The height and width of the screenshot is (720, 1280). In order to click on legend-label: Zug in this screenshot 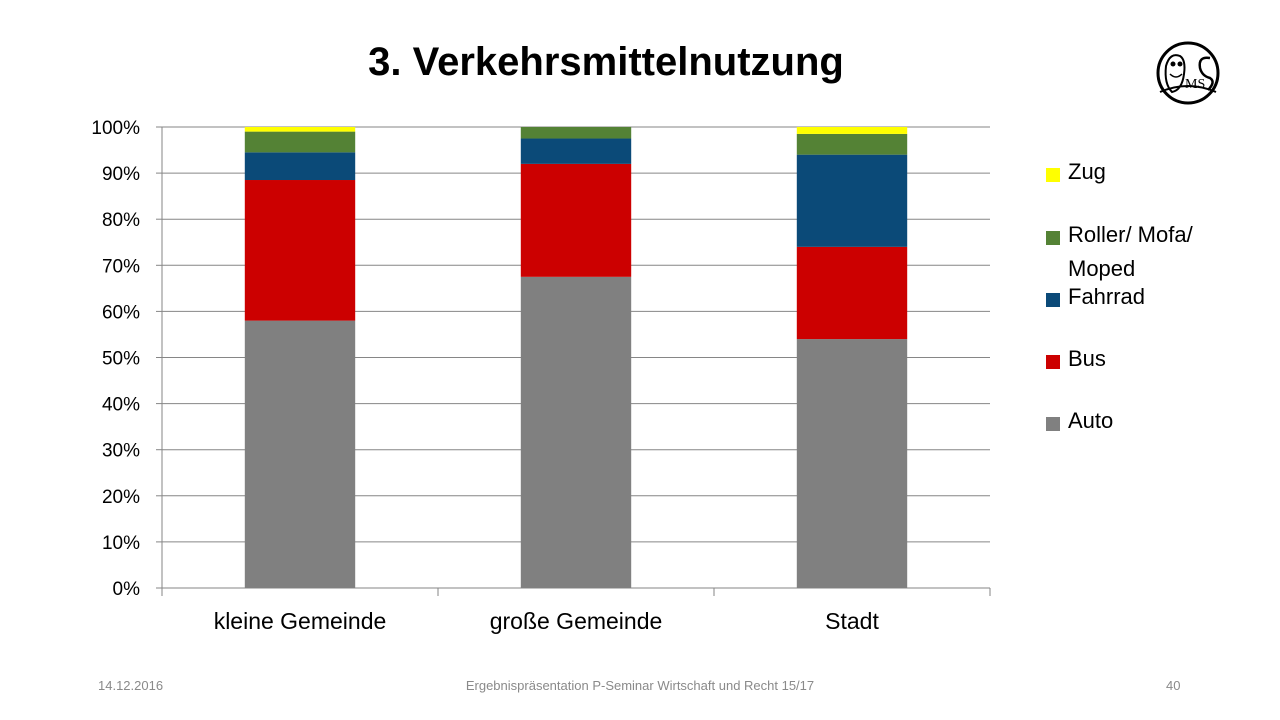, I will do `click(1087, 171)`.